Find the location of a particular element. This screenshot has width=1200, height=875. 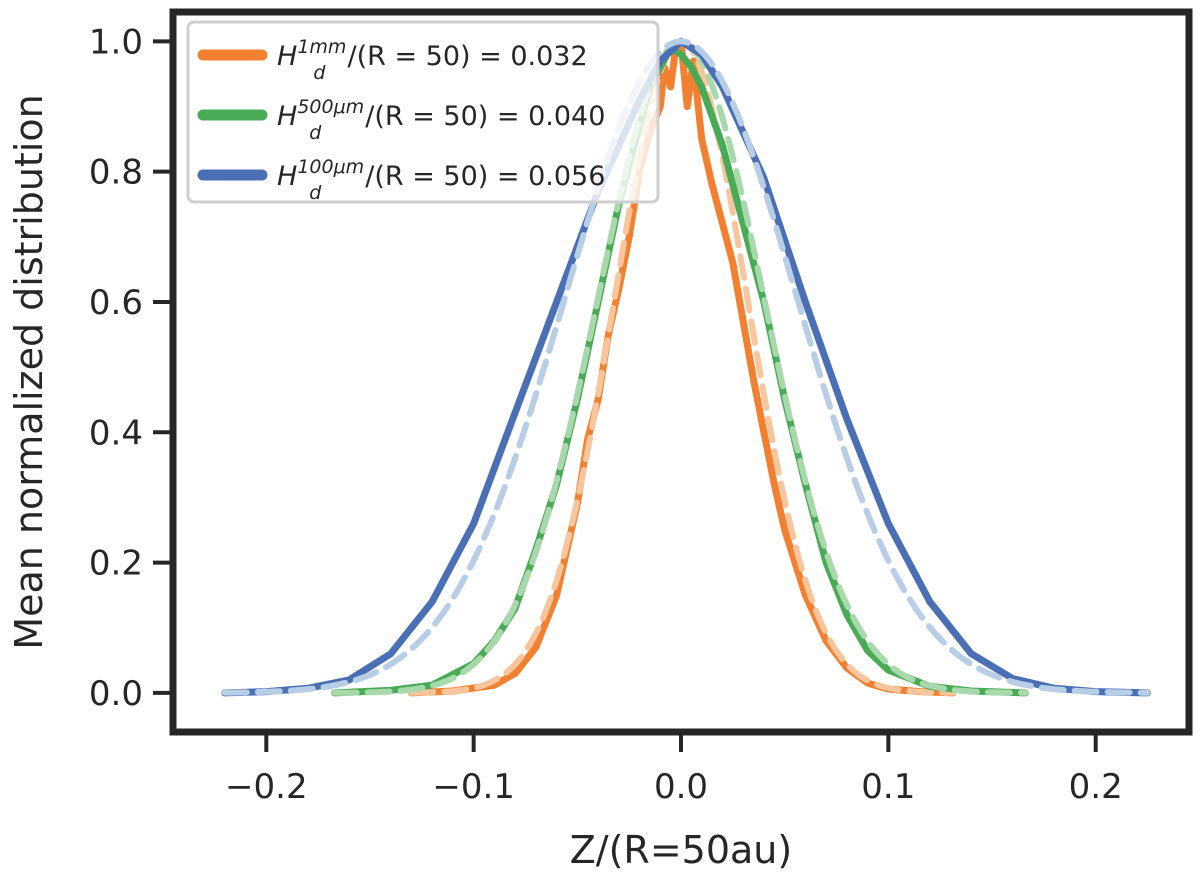

x-axis-label: Z/(R=50au) is located at coordinates (681, 850).